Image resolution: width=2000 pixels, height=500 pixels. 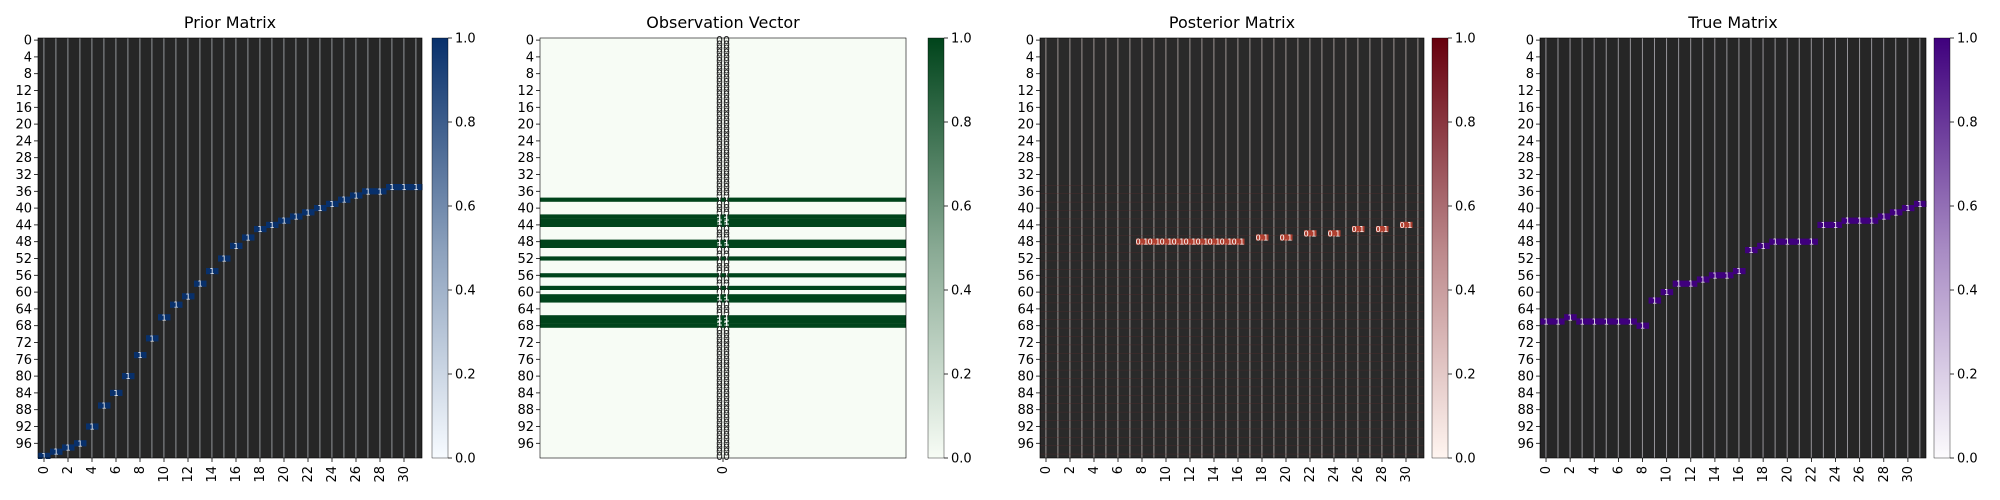 What do you see at coordinates (116, 470) in the screenshot?
I see `x-tick-label: 6` at bounding box center [116, 470].